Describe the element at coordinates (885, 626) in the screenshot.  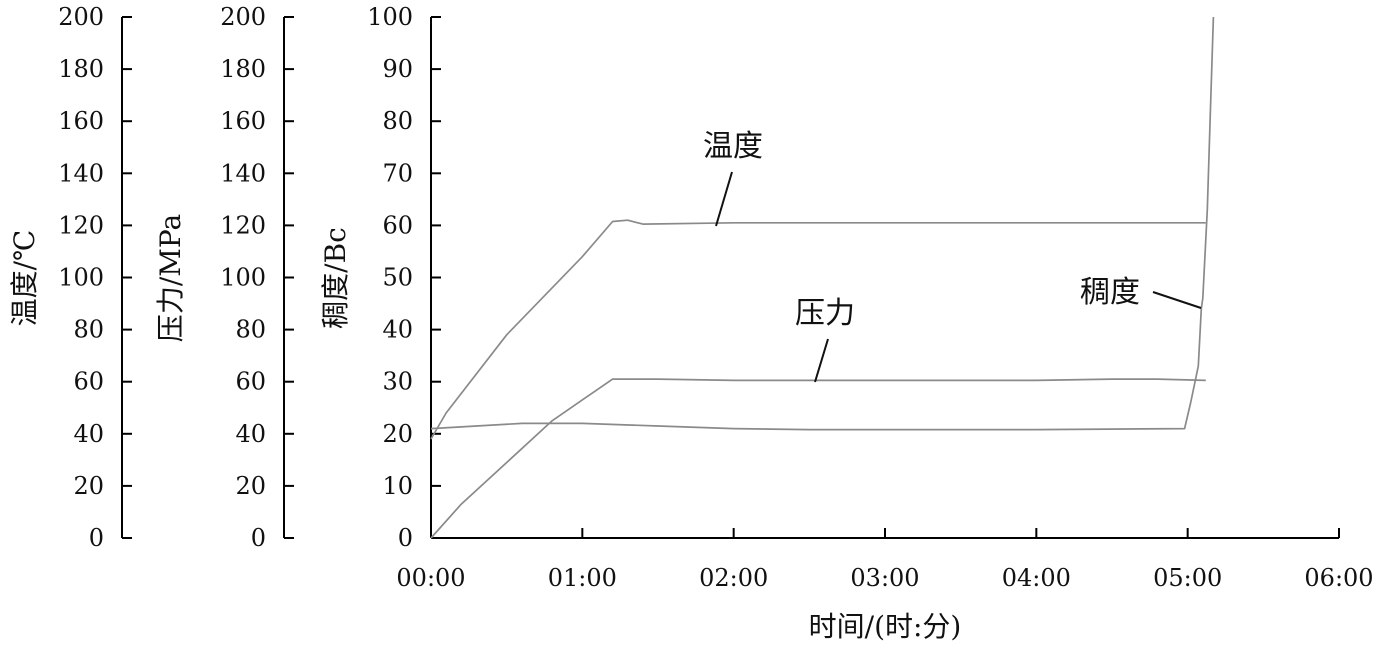
I see `x-axis-title: 时间/(时:分)` at that location.